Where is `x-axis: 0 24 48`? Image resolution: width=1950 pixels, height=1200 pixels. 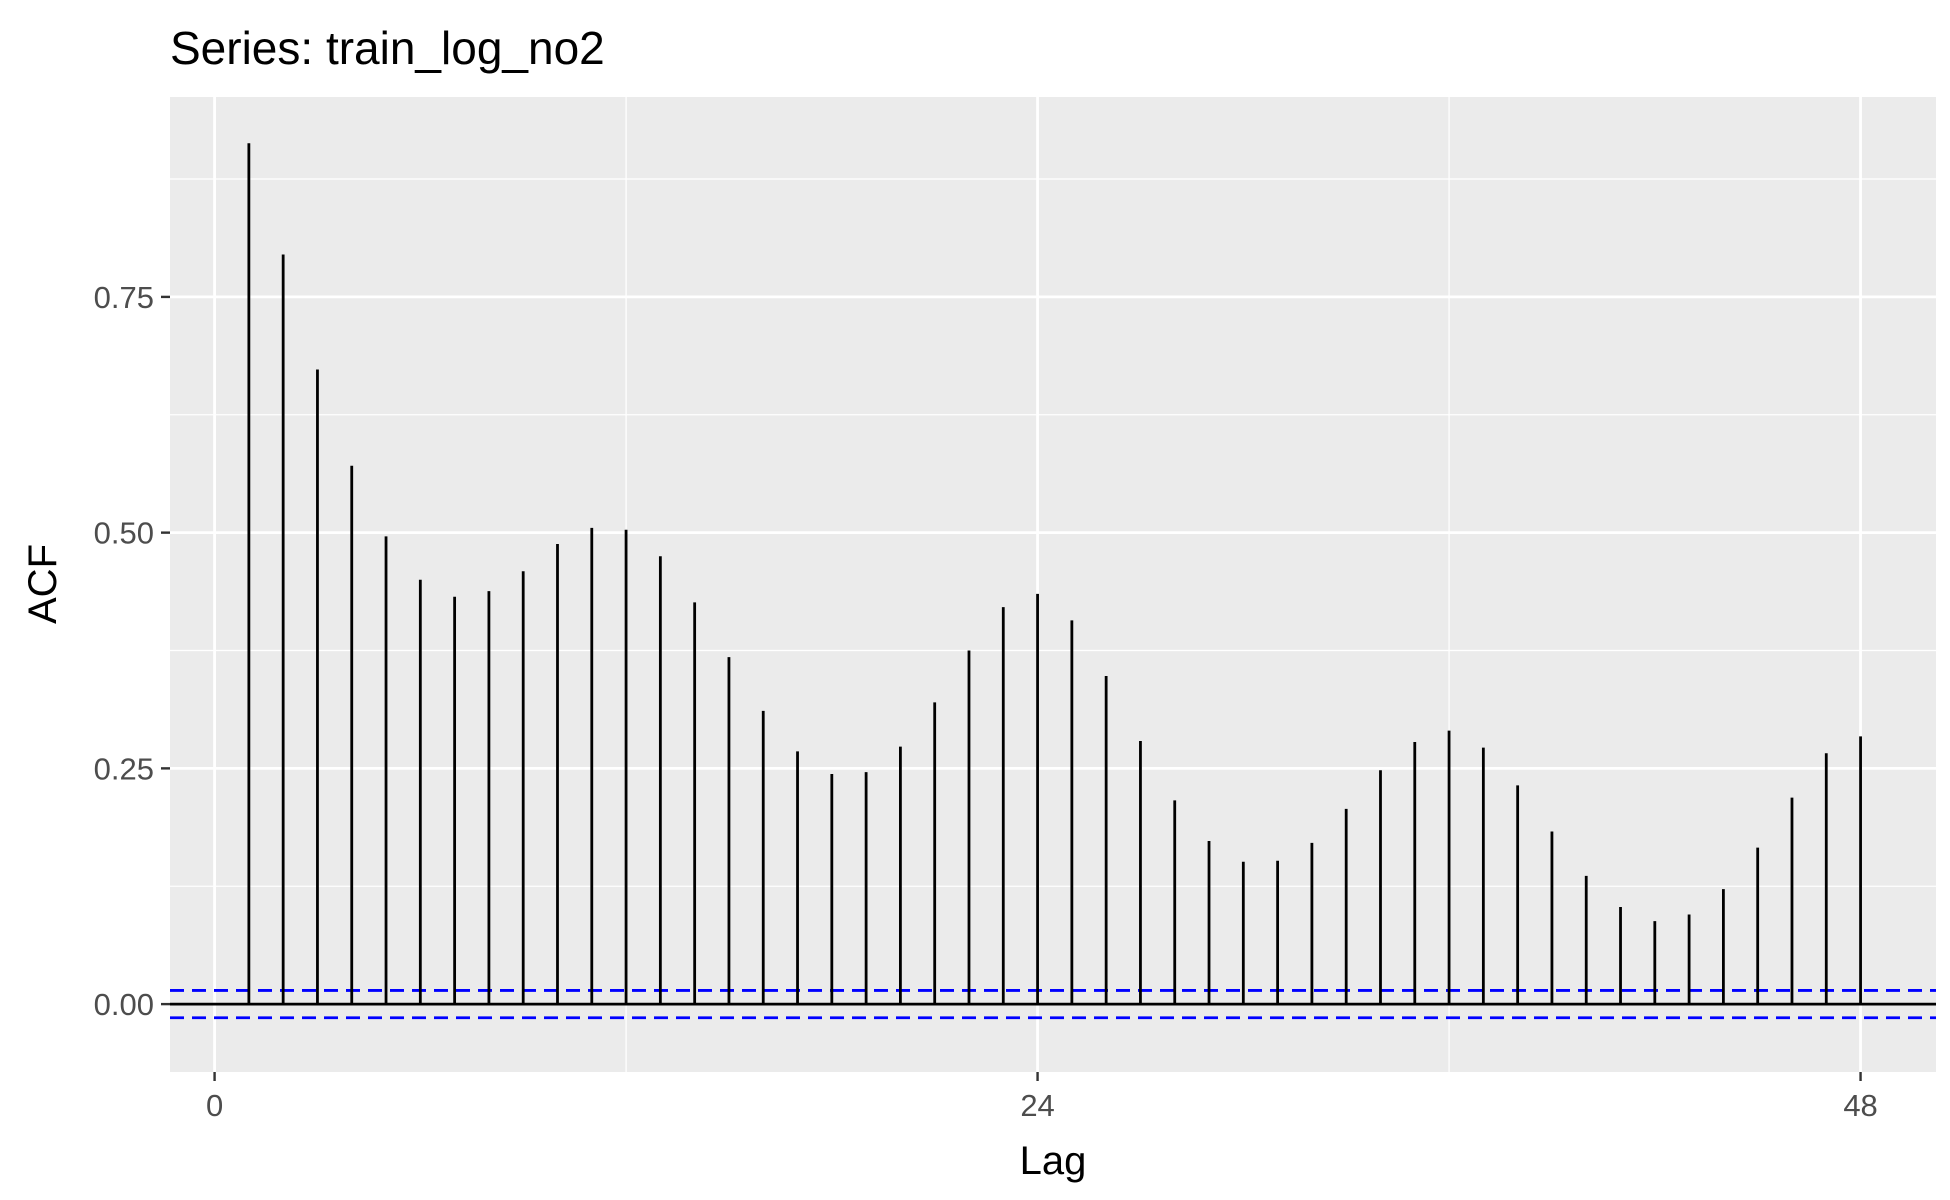 x-axis: 0 24 48 is located at coordinates (1042, 1097).